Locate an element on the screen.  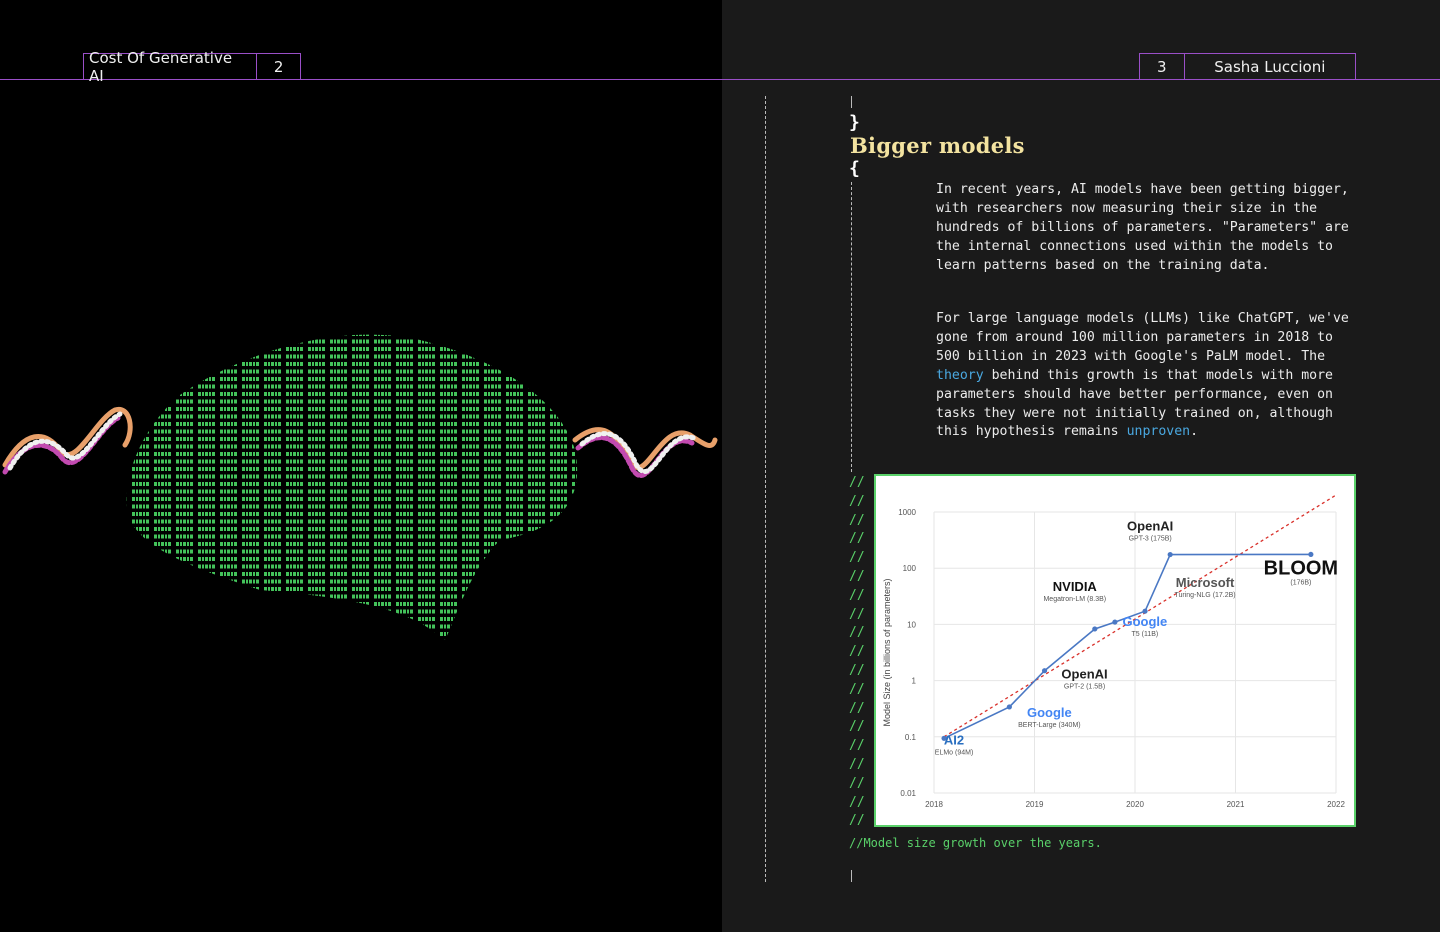
header-rule is located at coordinates (720, 79).